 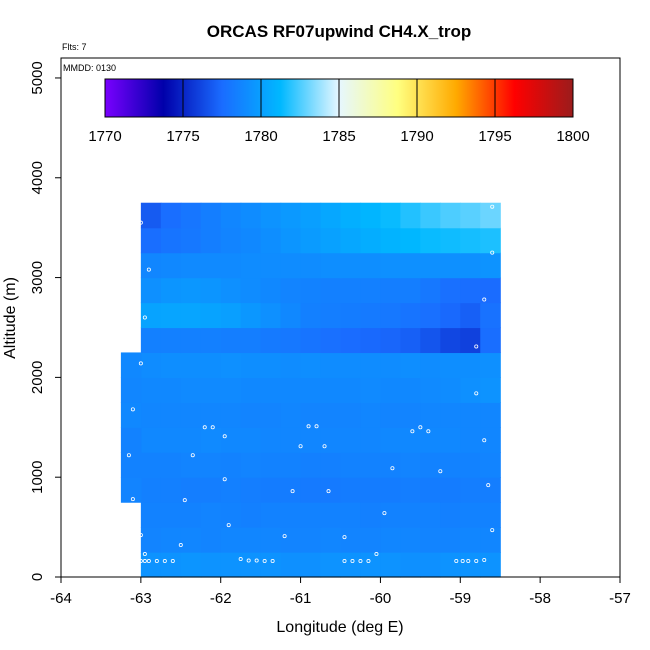 I want to click on y-tick-label: 2000, so click(x=37, y=377).